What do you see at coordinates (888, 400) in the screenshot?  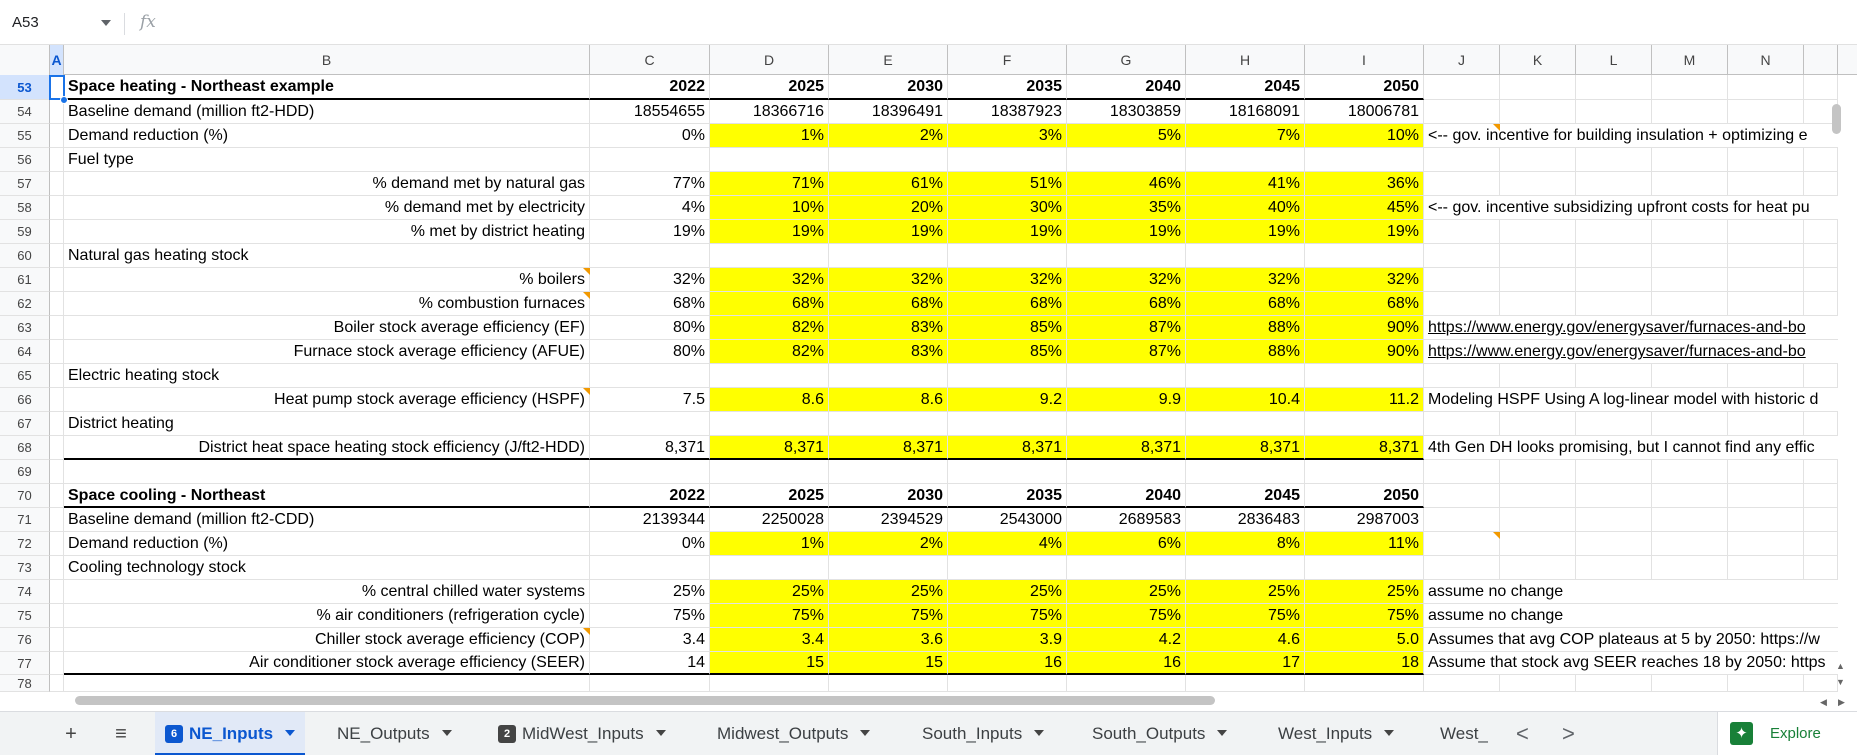 I see `cell-E66: 8.6` at bounding box center [888, 400].